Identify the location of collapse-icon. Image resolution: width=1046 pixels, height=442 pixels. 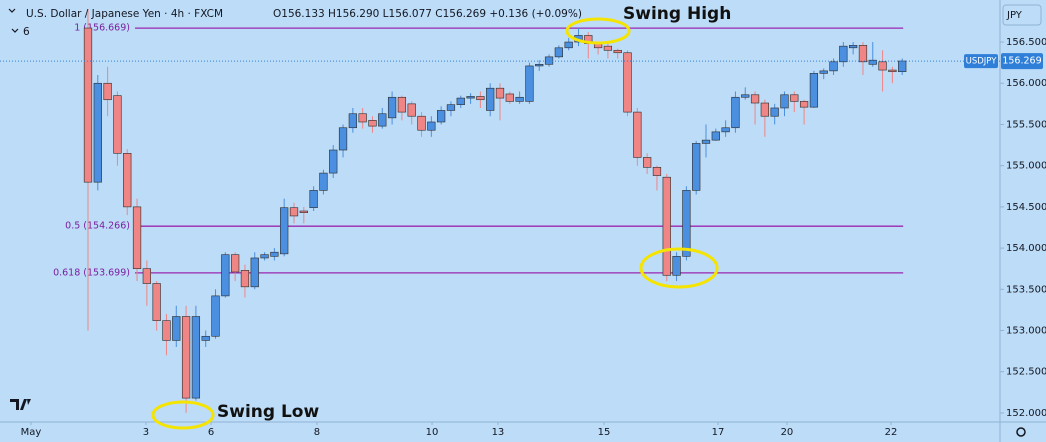
(12, 10).